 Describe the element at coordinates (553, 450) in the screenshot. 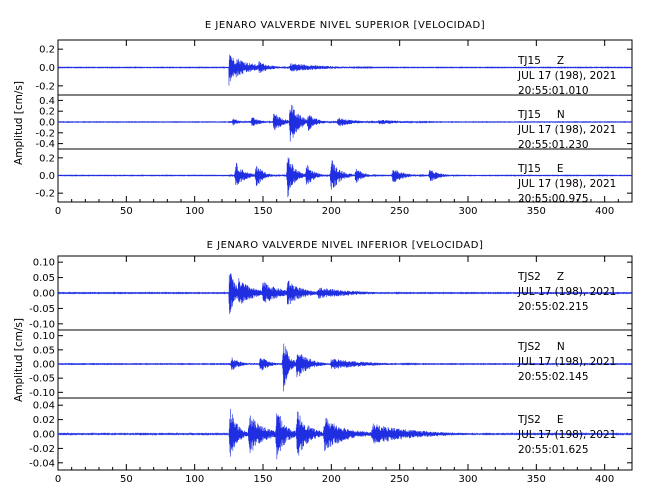

I see `time-label: 20:55:01.625` at that location.